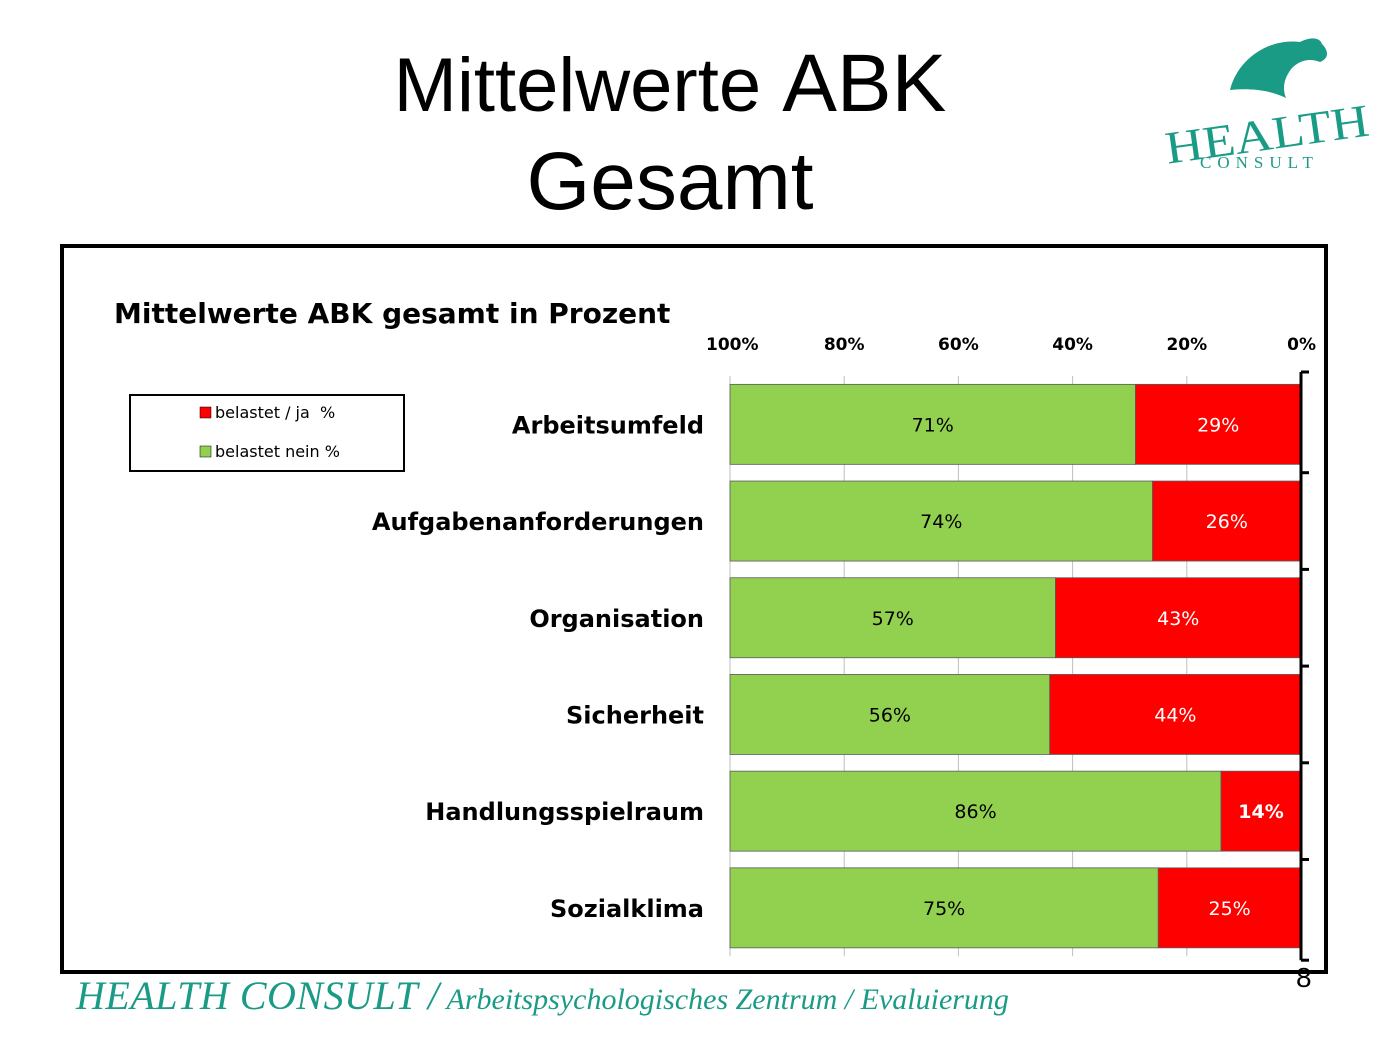  What do you see at coordinates (564, 812) in the screenshot?
I see `category-label: Handlungsspielraum` at bounding box center [564, 812].